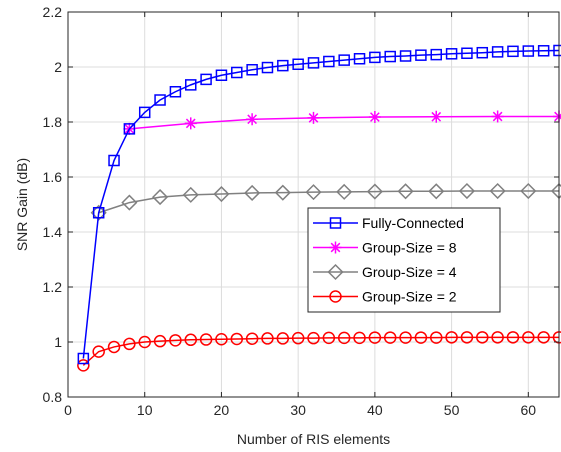 This screenshot has height=452, width=561. What do you see at coordinates (452, 410) in the screenshot?
I see `x-tick-label: 50` at bounding box center [452, 410].